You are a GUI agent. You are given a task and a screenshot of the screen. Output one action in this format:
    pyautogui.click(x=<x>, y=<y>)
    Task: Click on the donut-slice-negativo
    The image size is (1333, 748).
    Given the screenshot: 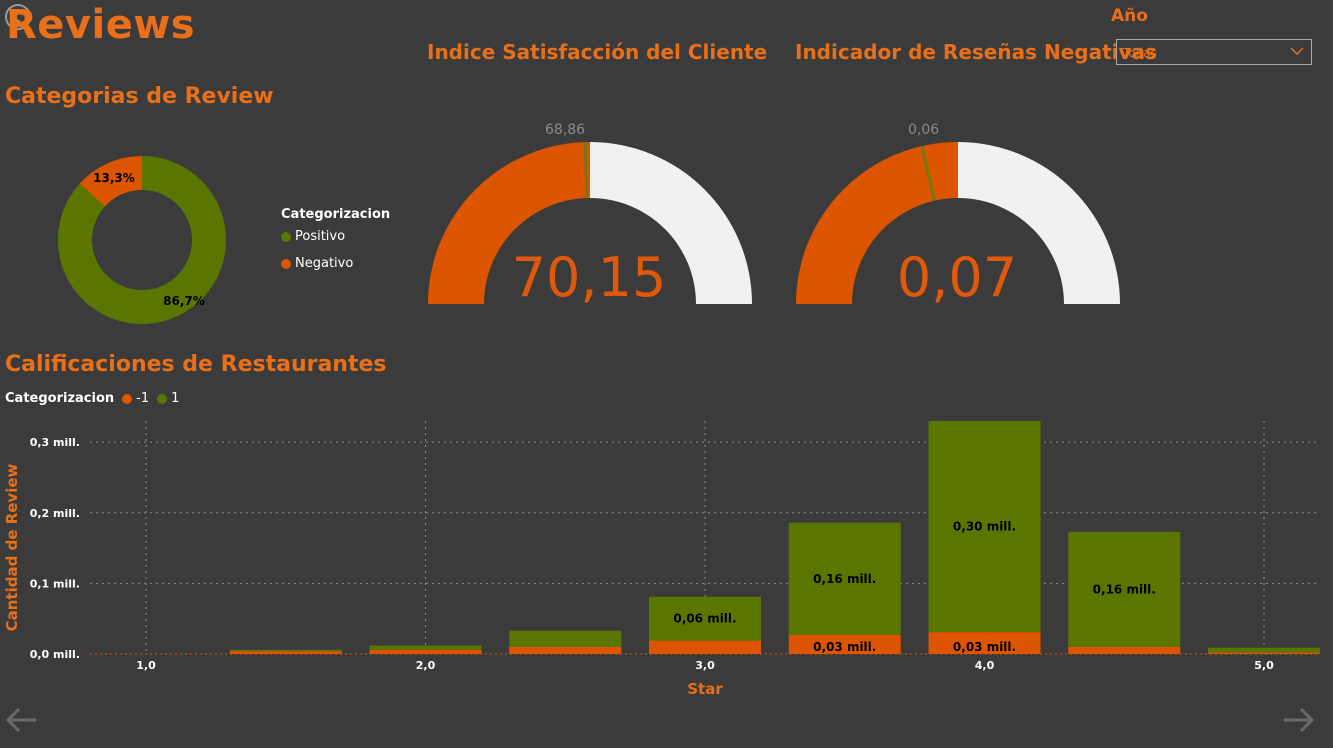 What is the action you would take?
    pyautogui.click(x=110, y=181)
    